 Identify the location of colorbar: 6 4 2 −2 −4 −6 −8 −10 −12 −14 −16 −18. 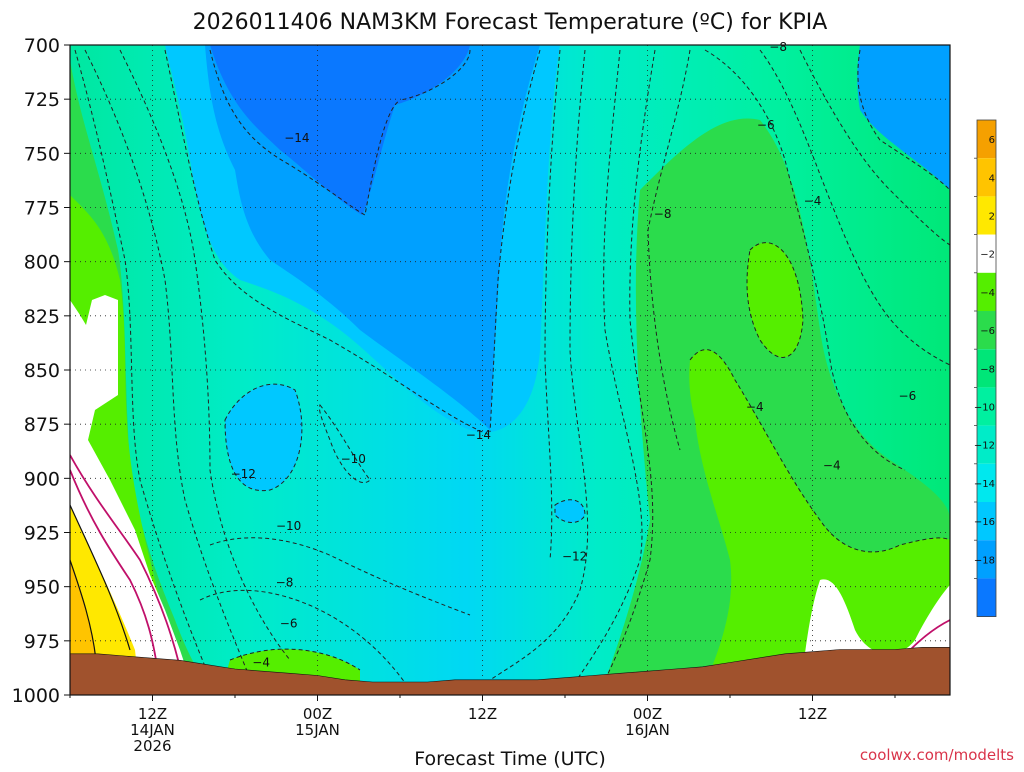
(985, 368).